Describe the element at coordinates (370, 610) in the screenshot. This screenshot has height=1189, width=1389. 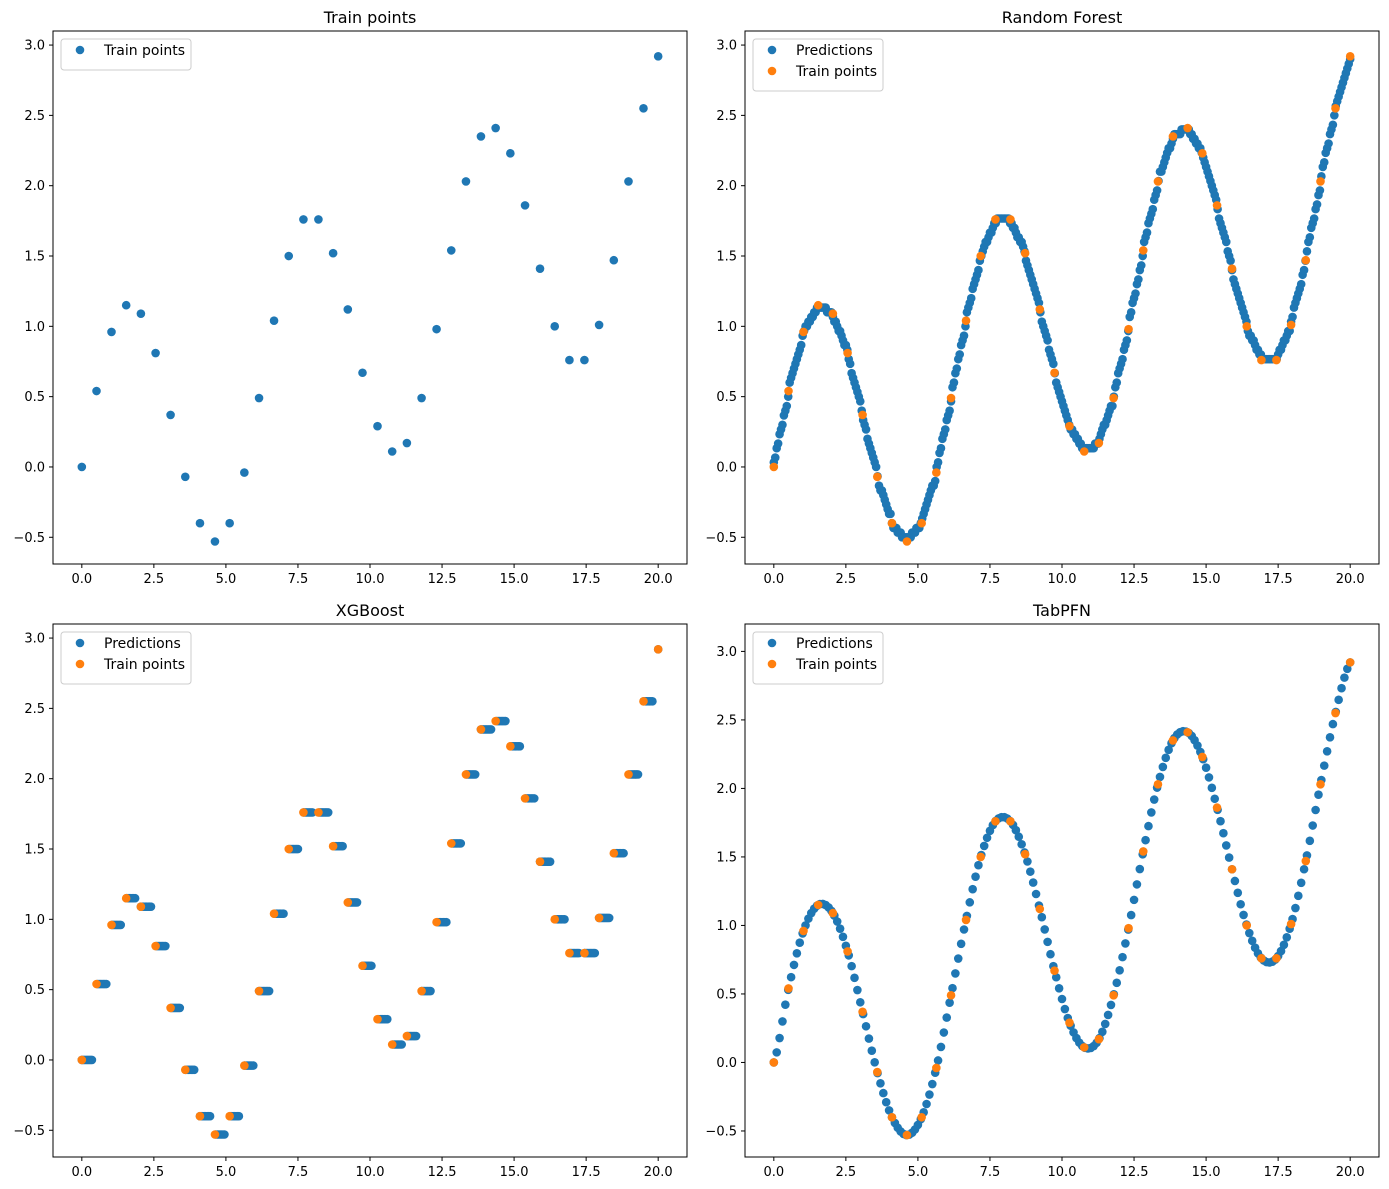
I see `plot-title: XGBoost` at that location.